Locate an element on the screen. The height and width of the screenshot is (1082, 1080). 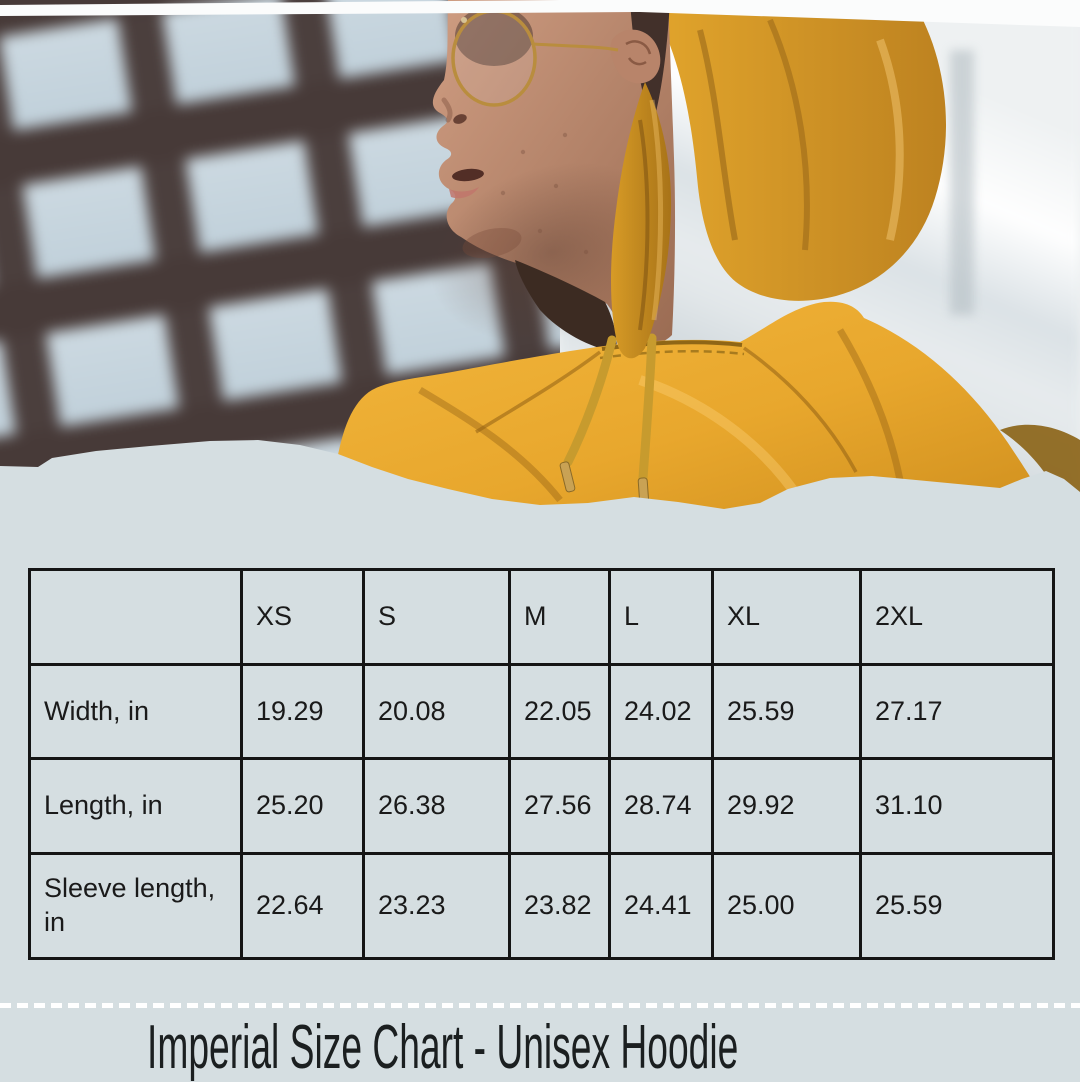
header-empty-cell is located at coordinates (135, 617).